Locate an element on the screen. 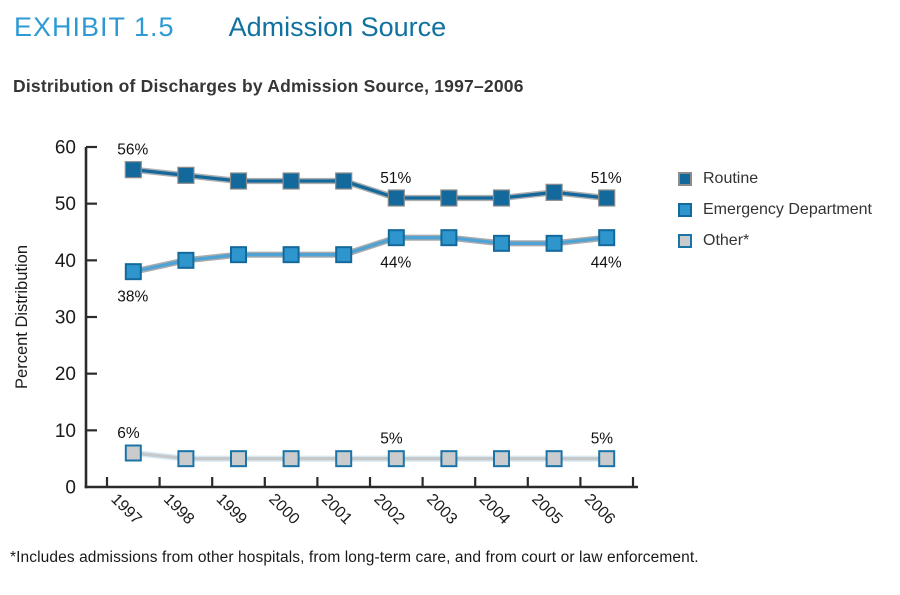  point-label: 38% is located at coordinates (132, 297).